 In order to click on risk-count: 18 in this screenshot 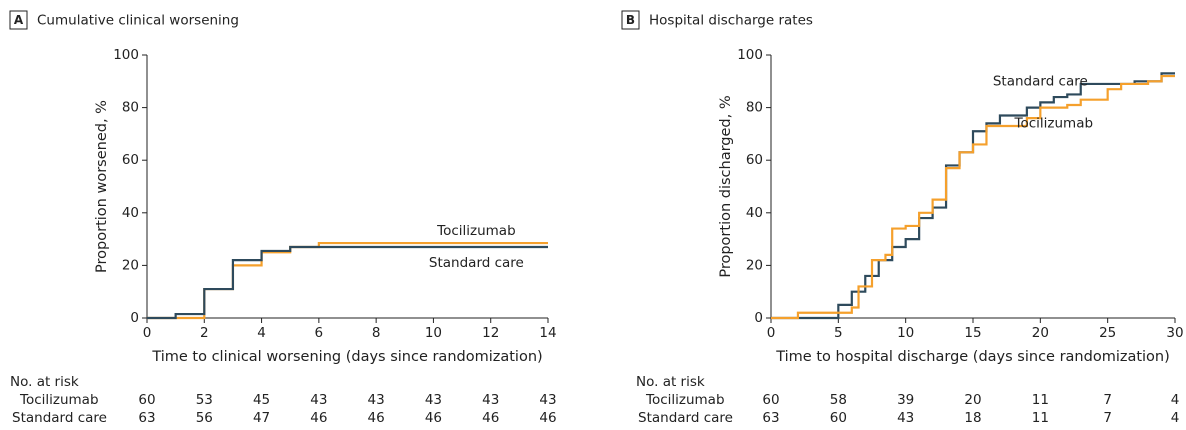, I will do `click(972, 418)`.